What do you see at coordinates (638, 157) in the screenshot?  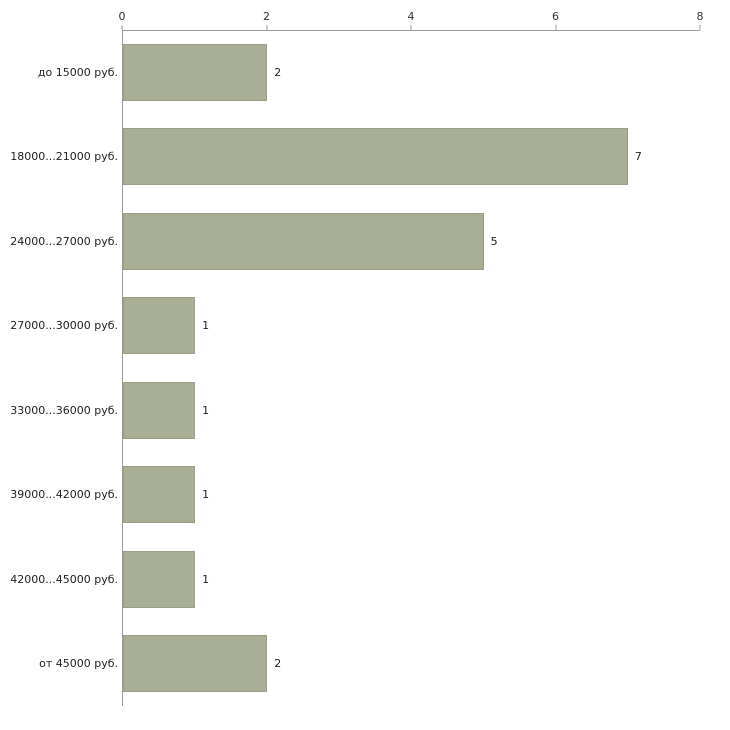 I see `value-label: 7` at bounding box center [638, 157].